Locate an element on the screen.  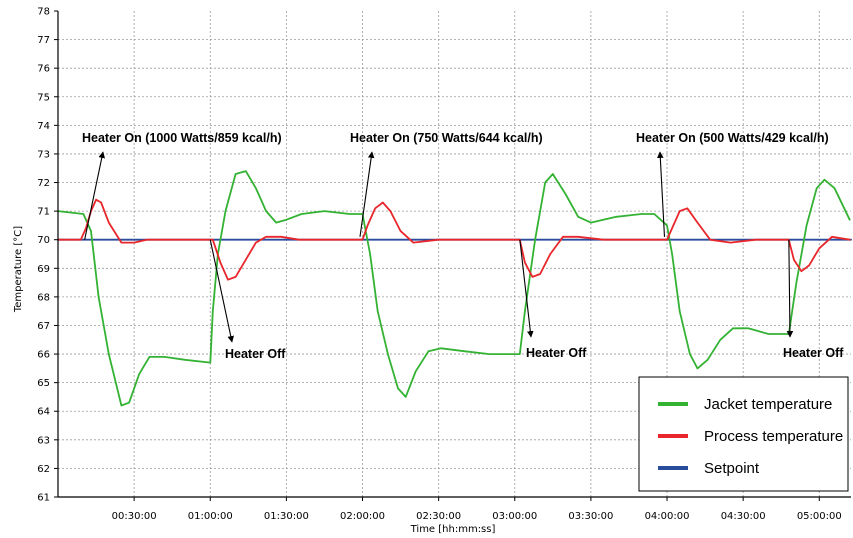
y-tick-label: 77 is located at coordinates (43, 40).